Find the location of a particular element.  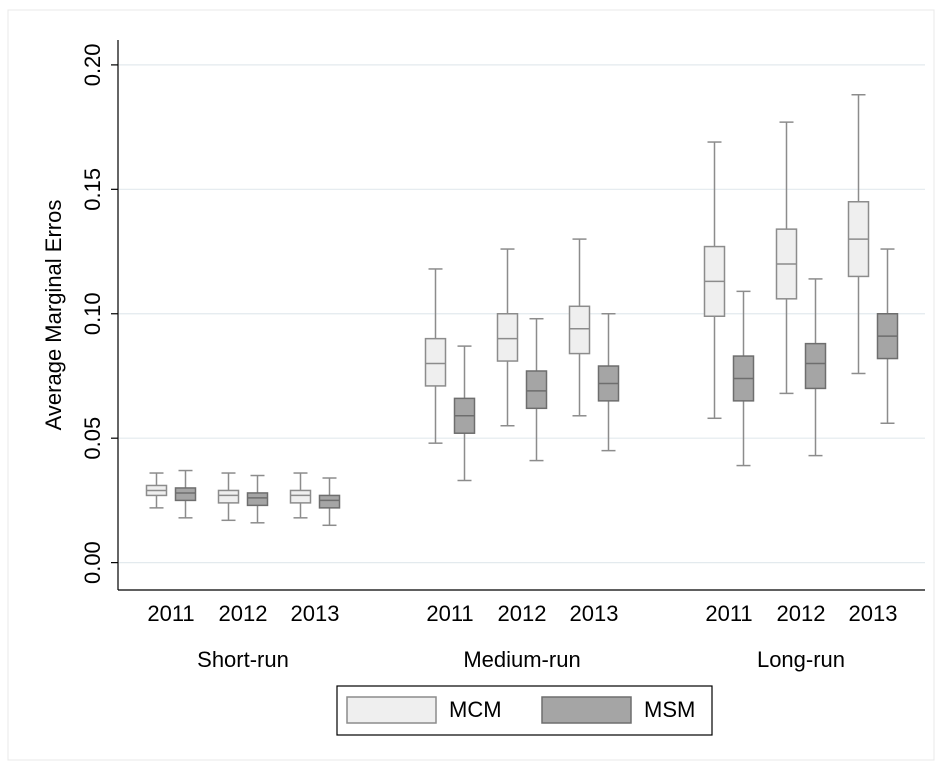

y-tick-label: 0.15 is located at coordinates (92, 189).